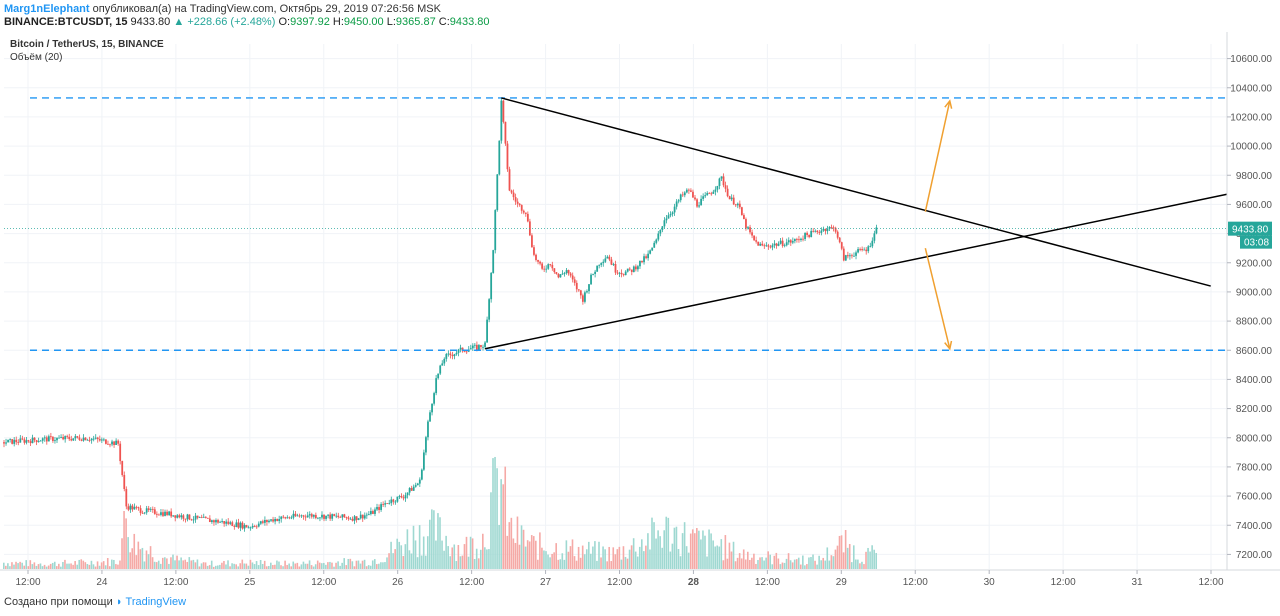 This screenshot has width=1280, height=616. Describe the element at coordinates (119, 602) in the screenshot. I see `tradingview-logo-icon: ◗` at that location.